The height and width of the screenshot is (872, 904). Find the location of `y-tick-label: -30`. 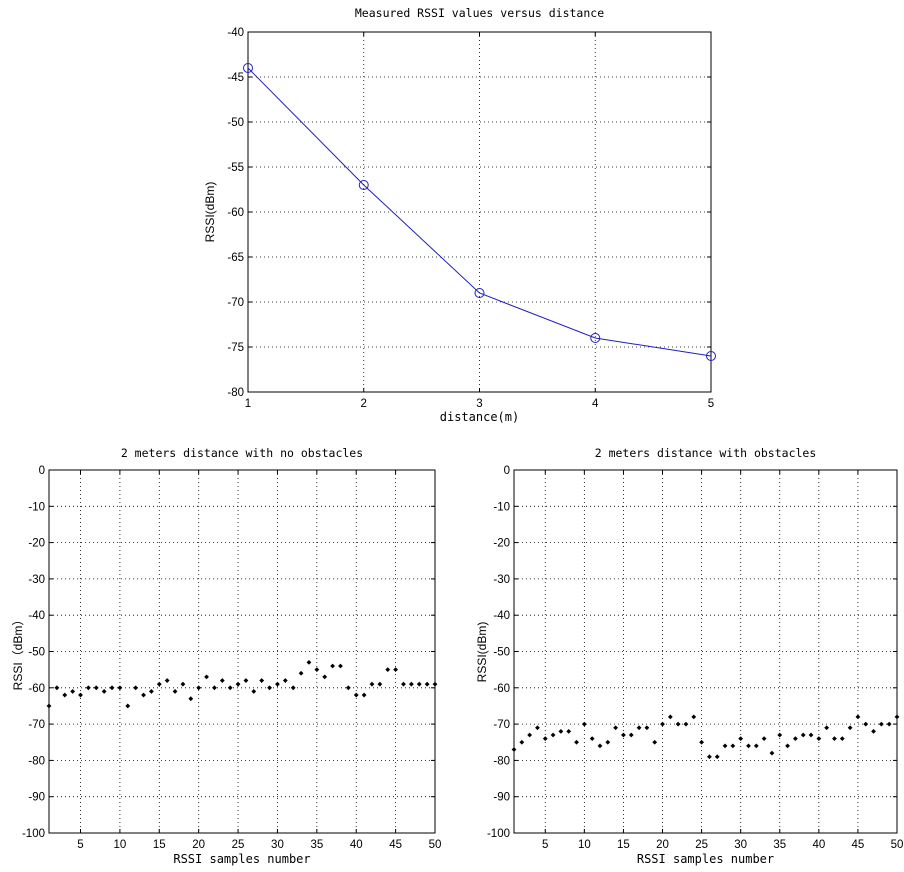

y-tick-label: -30 is located at coordinates (501, 580).